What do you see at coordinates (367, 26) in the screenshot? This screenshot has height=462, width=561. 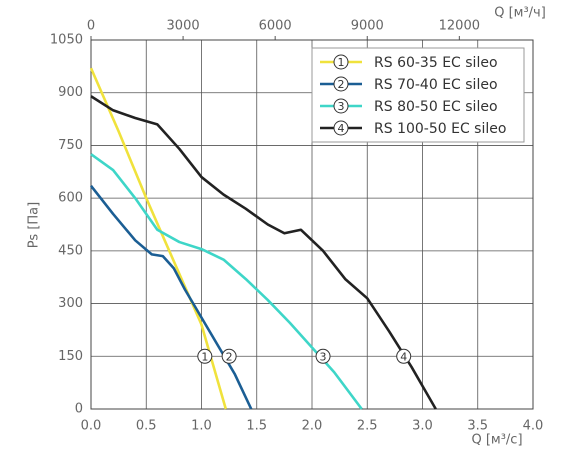 I see `x2-tick-label: 9000` at bounding box center [367, 26].